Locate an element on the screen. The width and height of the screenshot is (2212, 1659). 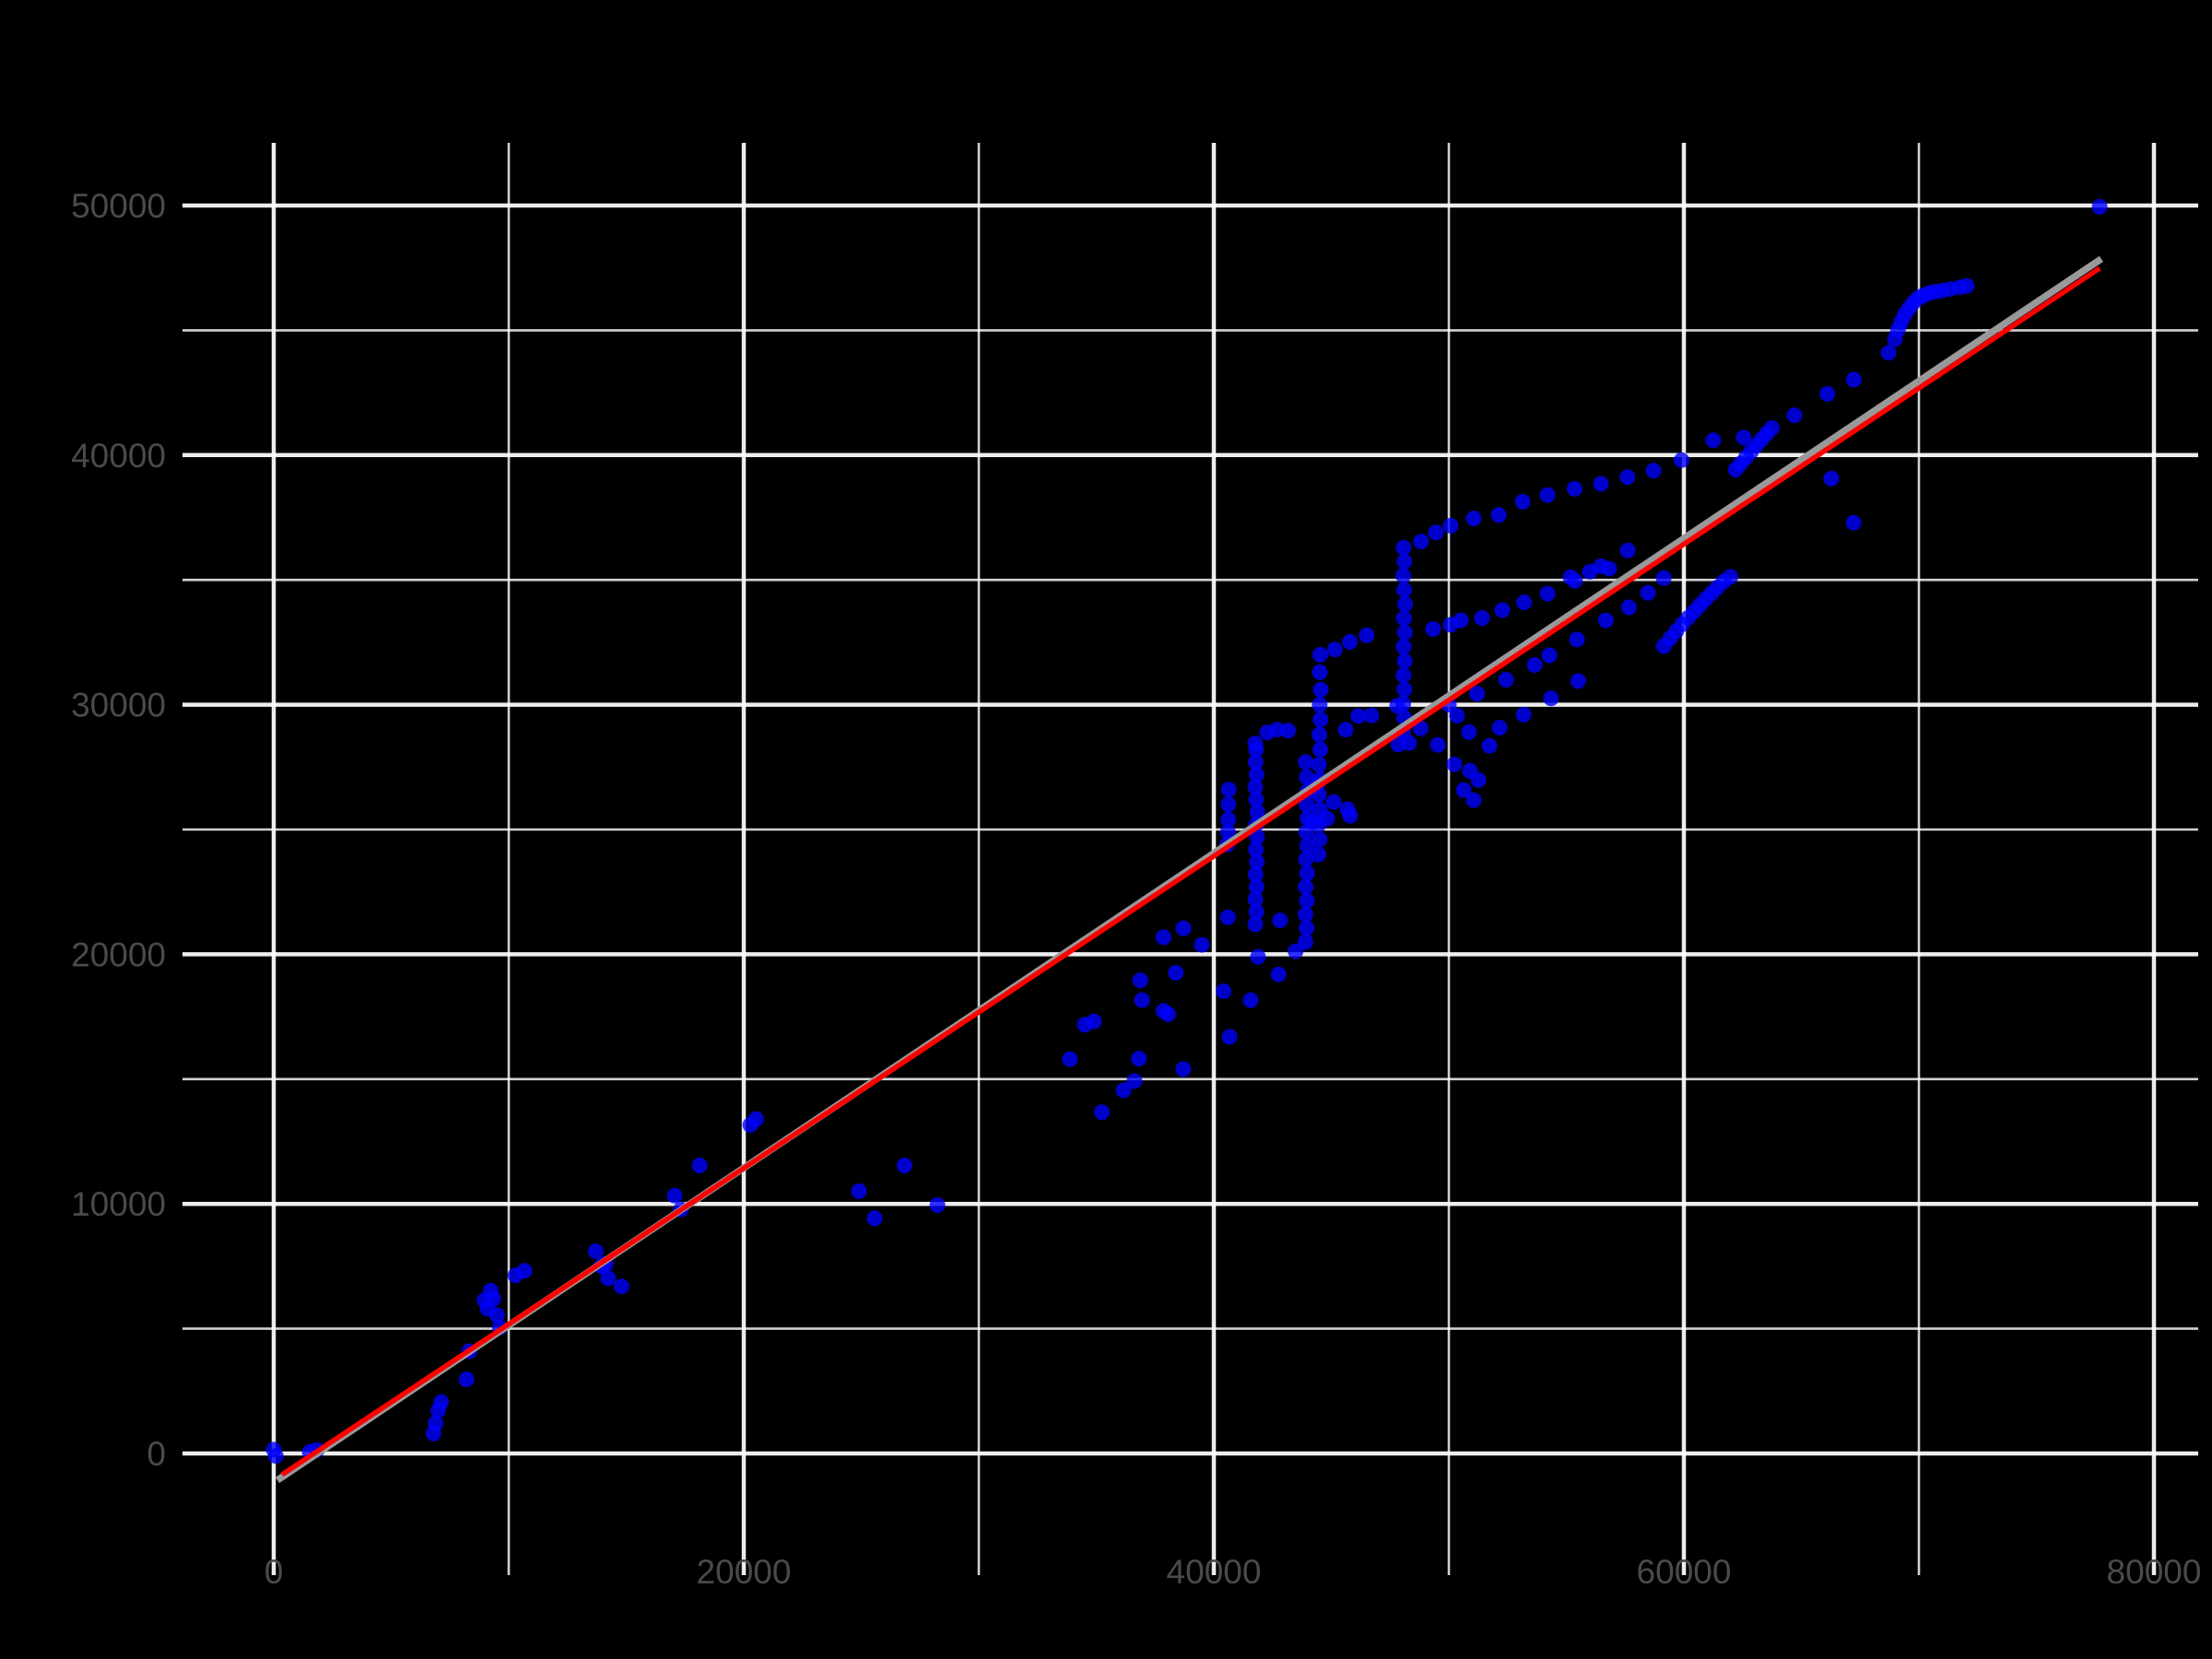
y-axis-tick-labels: 0 10000 20000 30000 40000 50000 is located at coordinates (118, 830).